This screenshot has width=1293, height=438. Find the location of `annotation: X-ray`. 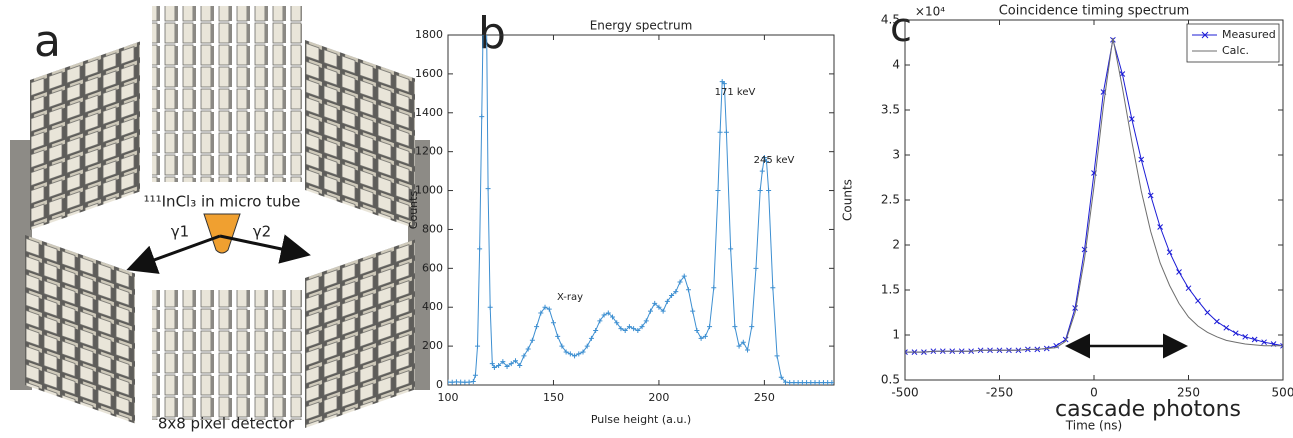

annotation: X-ray is located at coordinates (570, 297).